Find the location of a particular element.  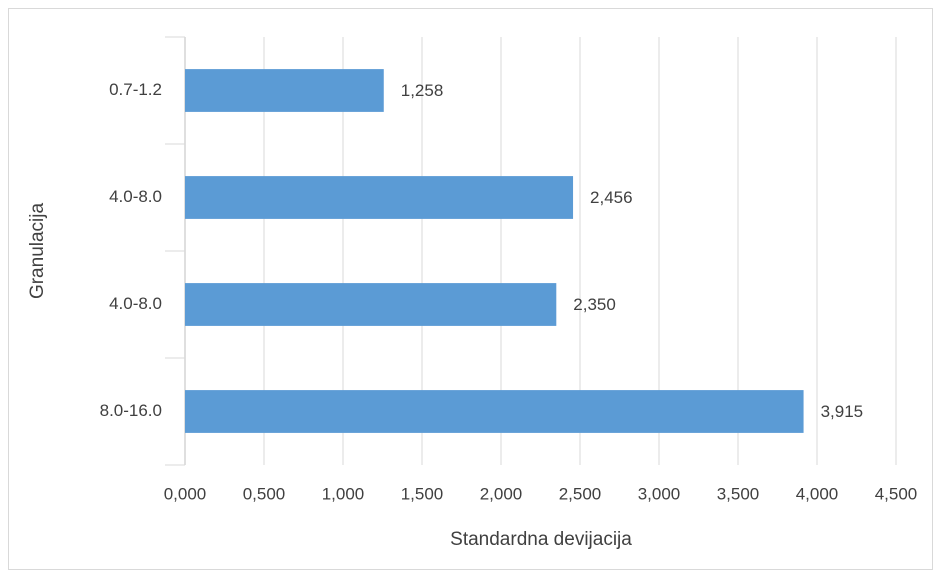

x-tick-label: 1,000 is located at coordinates (343, 493).